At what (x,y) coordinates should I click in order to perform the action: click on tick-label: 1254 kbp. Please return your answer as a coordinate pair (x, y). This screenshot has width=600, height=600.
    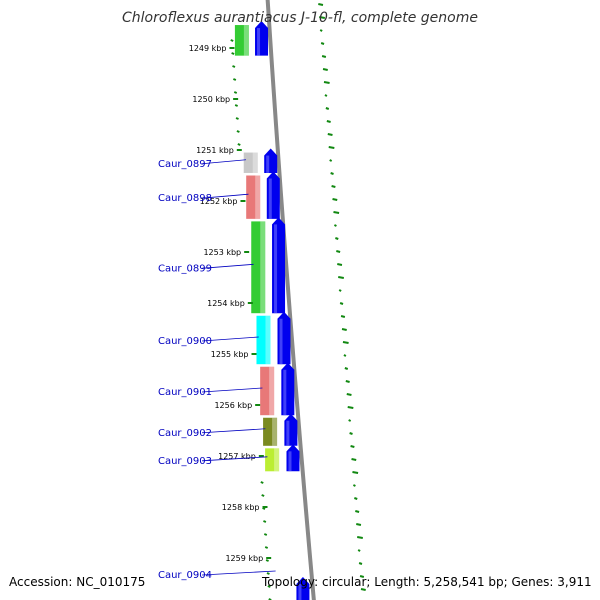
    Looking at the image, I should click on (226, 303).